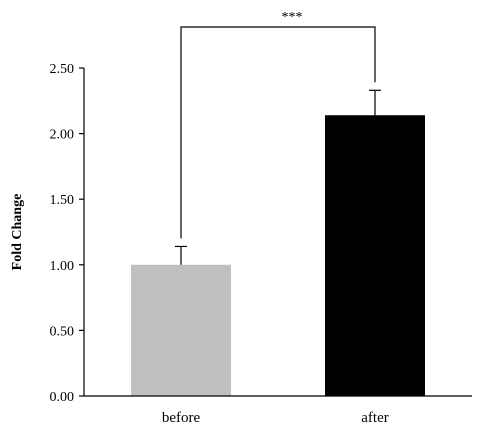  Describe the element at coordinates (62, 397) in the screenshot. I see `y-tick-label: 0.00` at that location.